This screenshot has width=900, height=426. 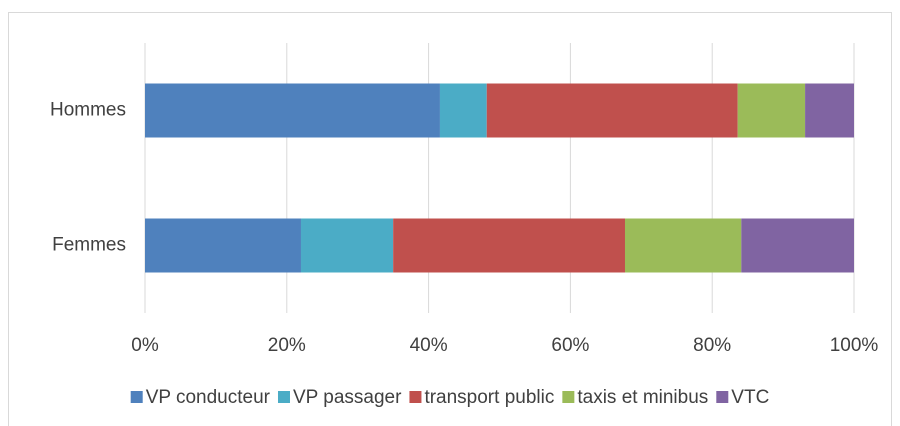 I want to click on y-tick-label: Hommes, so click(x=88, y=110).